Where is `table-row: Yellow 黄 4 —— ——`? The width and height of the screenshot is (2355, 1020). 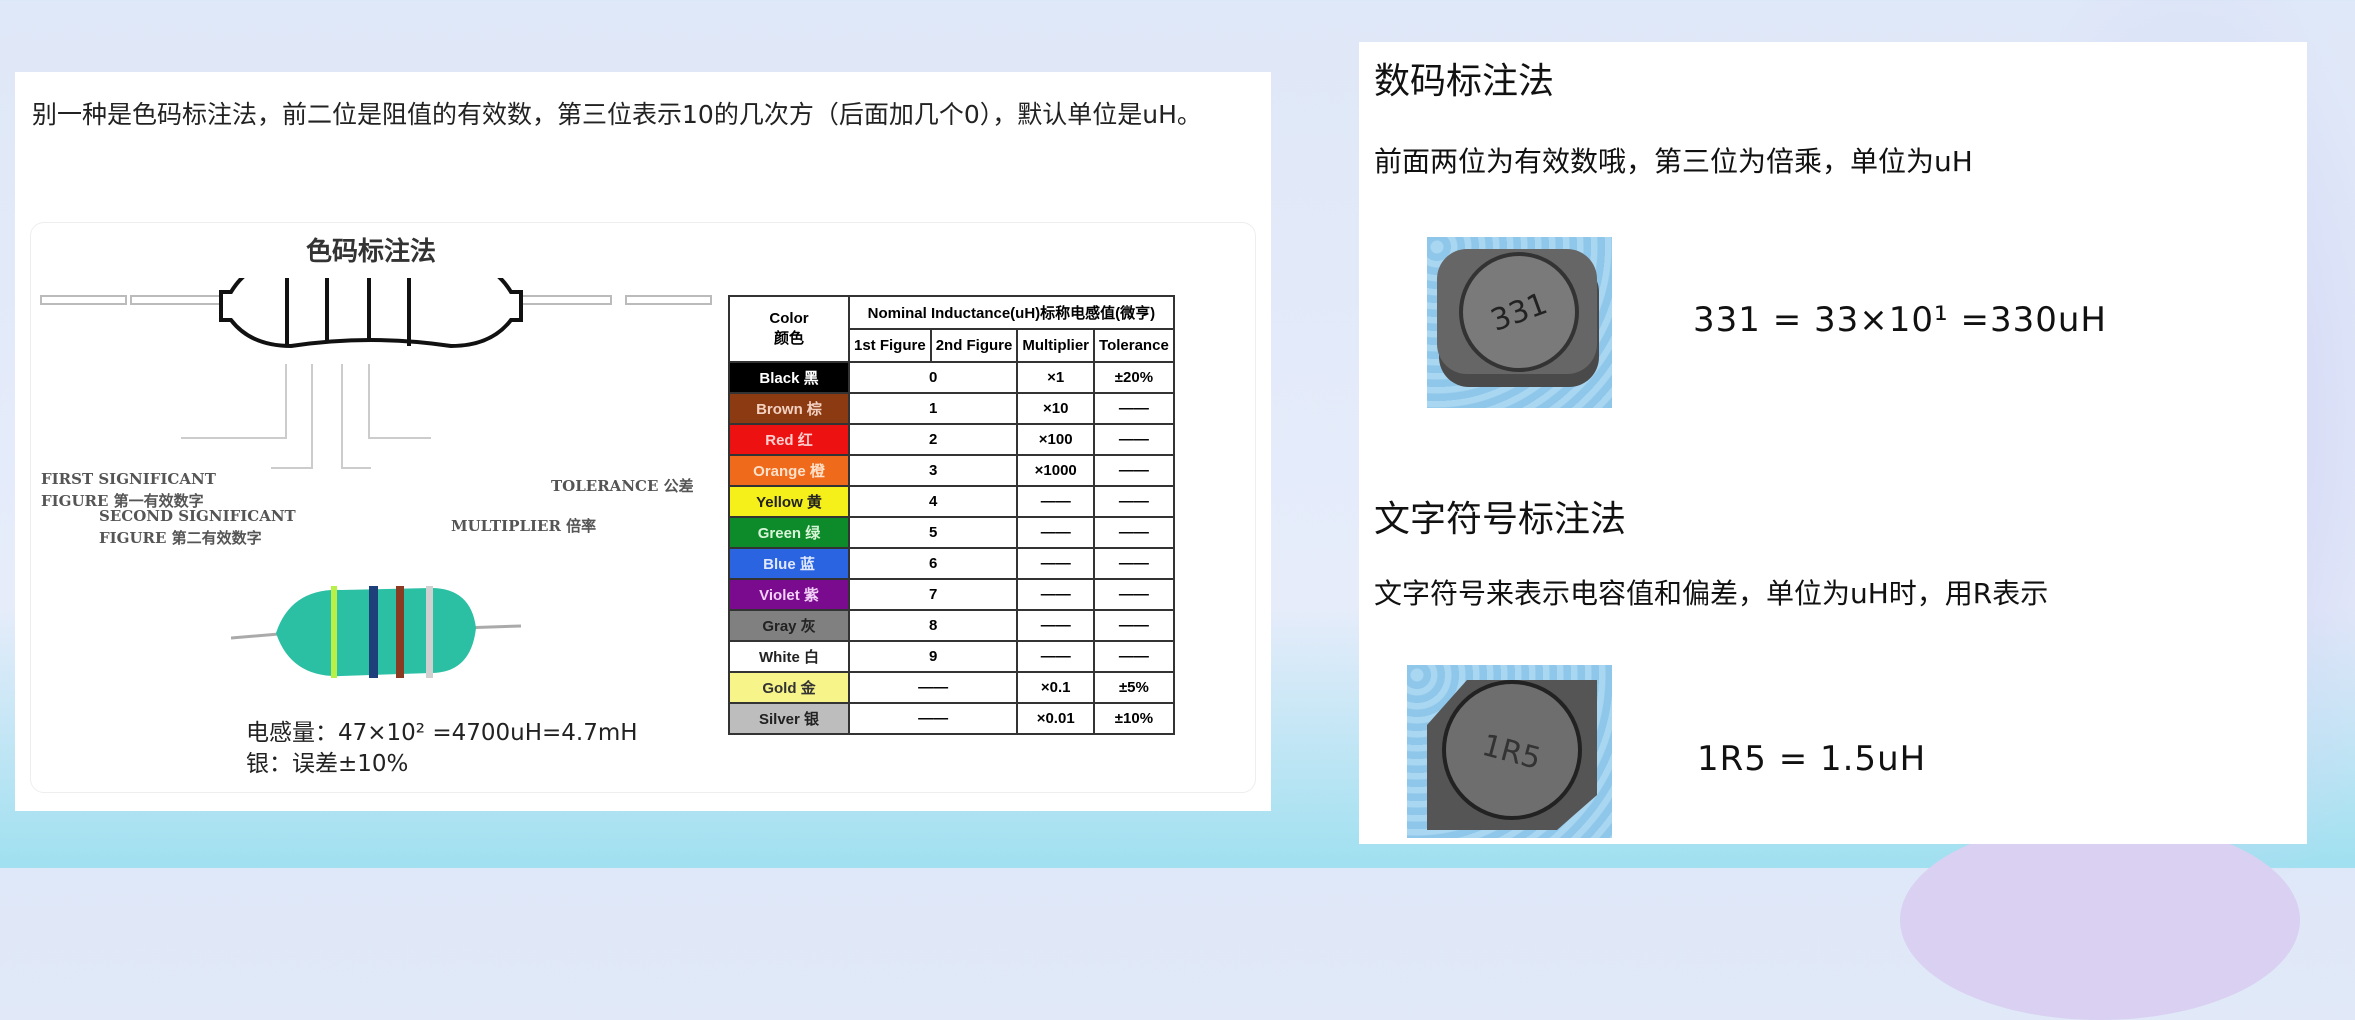
table-row: Yellow 黄 4 —— —— is located at coordinates (951, 501).